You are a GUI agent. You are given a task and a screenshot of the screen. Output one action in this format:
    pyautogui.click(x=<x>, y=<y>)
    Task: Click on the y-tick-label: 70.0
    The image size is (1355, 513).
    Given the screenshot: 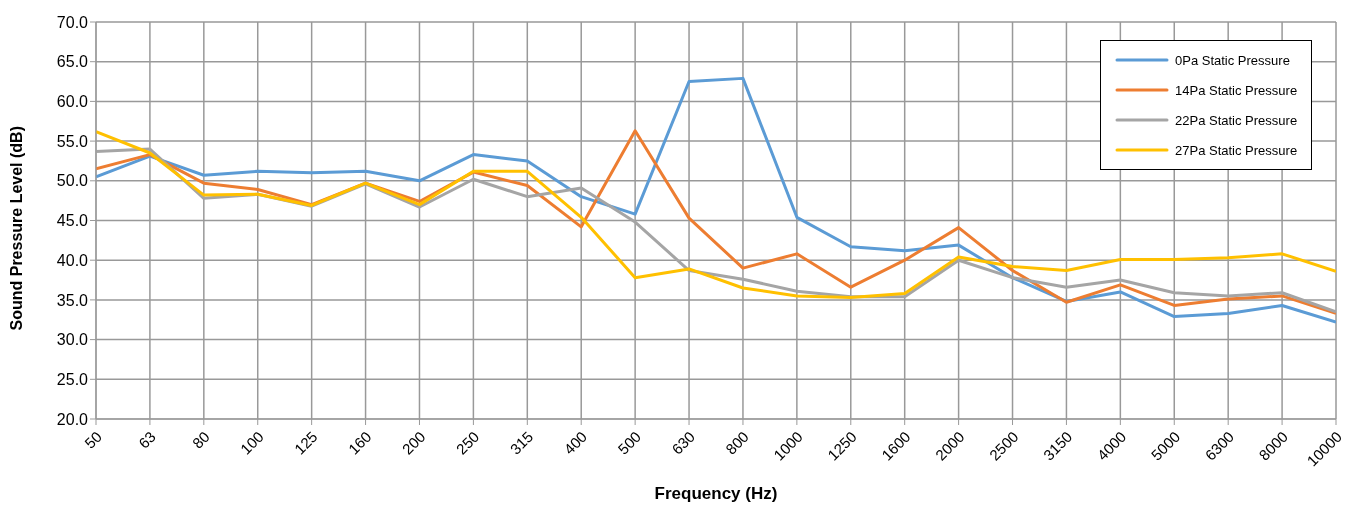 What is the action you would take?
    pyautogui.click(x=72, y=22)
    